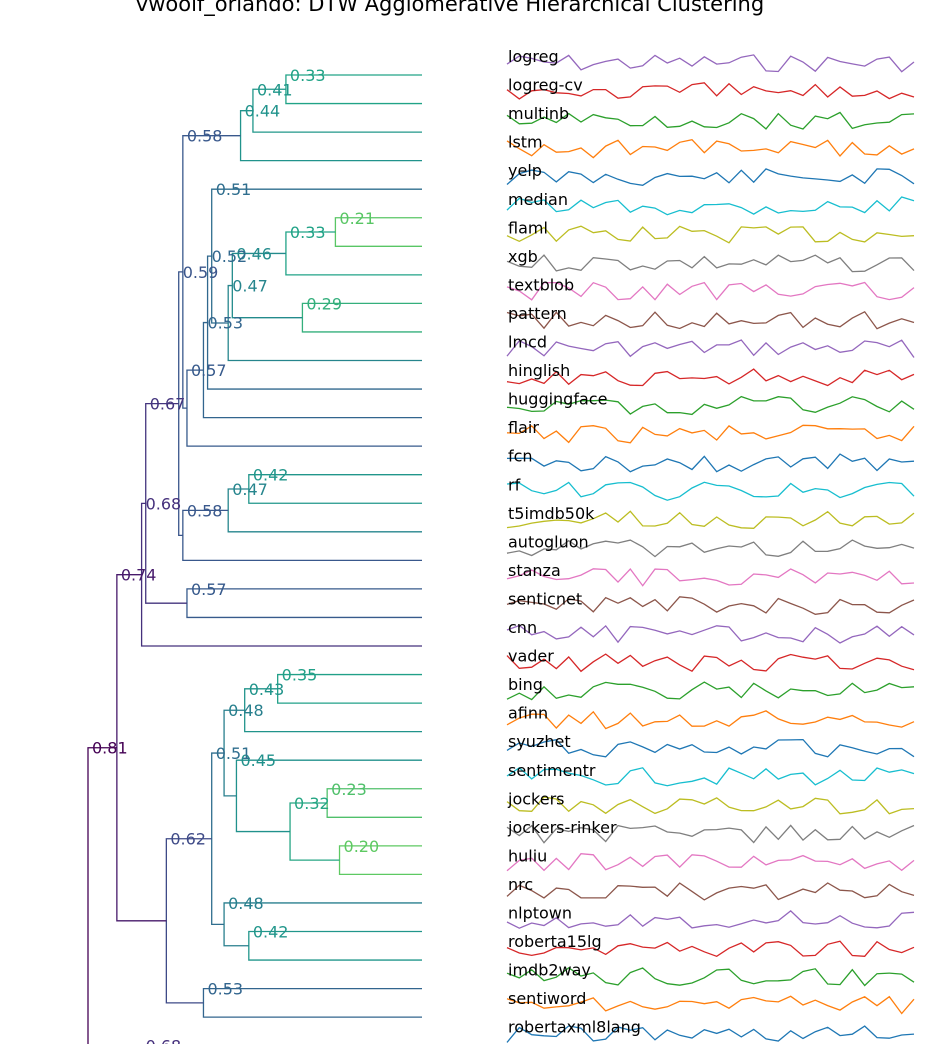 The width and height of the screenshot is (930, 1044). I want to click on leaf-label: afinn, so click(528, 713).